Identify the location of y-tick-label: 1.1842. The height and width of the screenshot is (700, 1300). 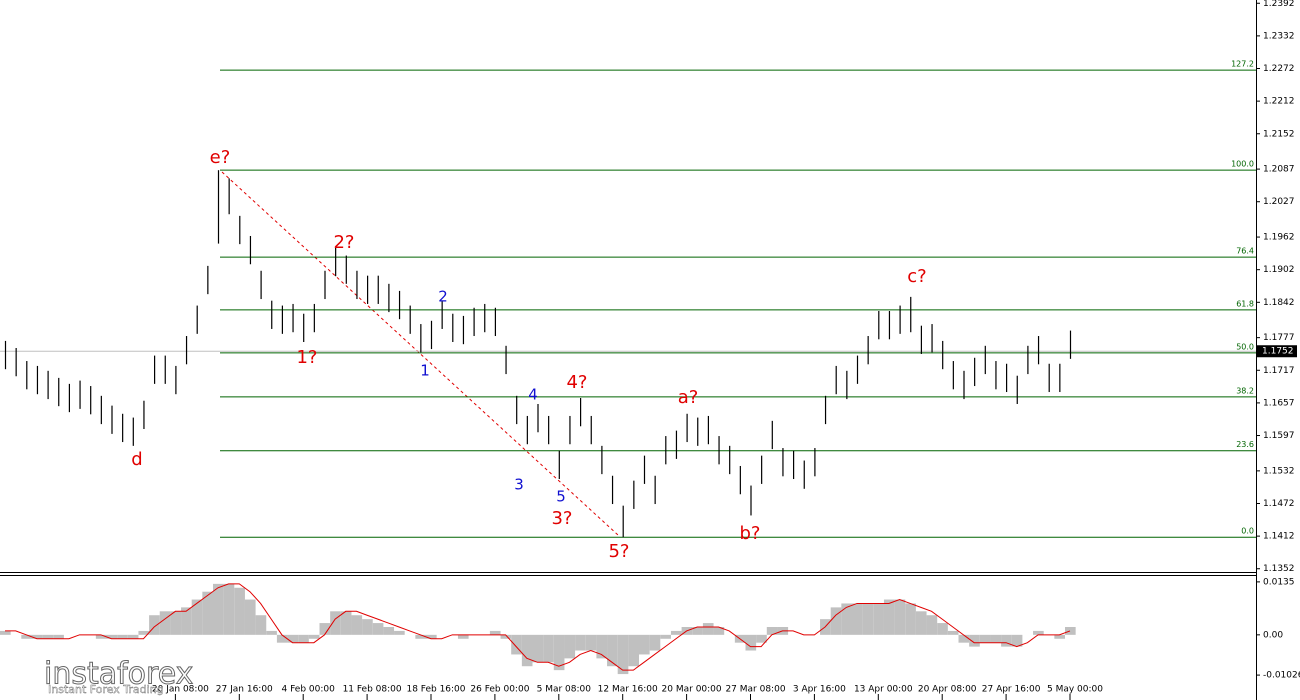
(1279, 303).